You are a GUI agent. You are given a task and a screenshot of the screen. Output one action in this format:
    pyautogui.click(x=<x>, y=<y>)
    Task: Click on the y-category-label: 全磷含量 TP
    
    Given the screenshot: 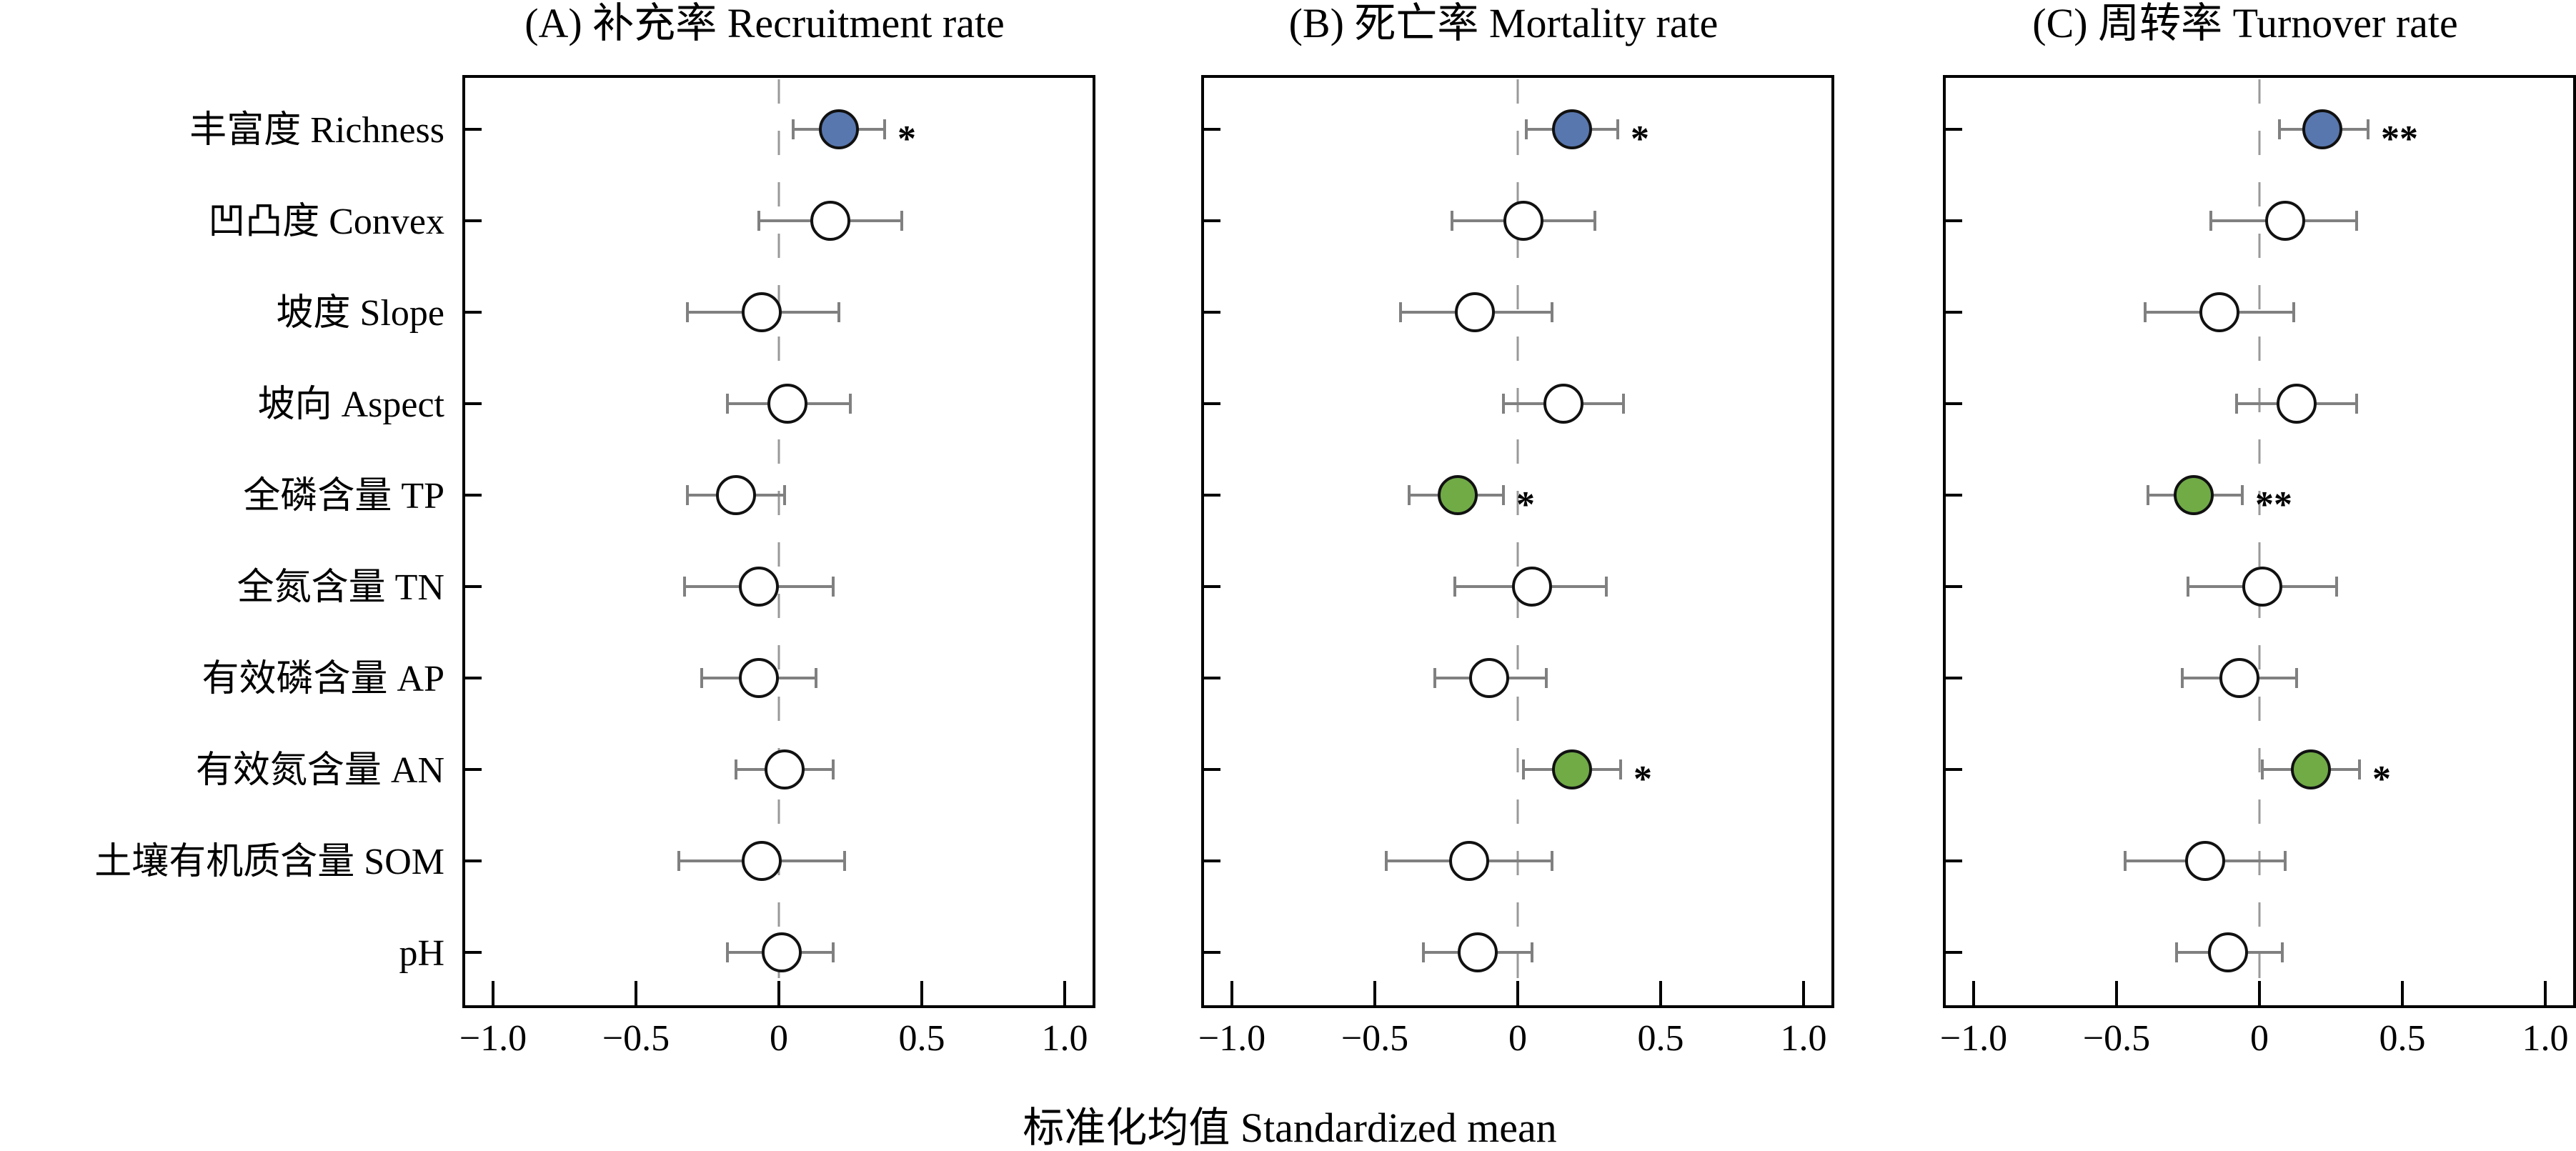 What is the action you would take?
    pyautogui.click(x=343, y=496)
    